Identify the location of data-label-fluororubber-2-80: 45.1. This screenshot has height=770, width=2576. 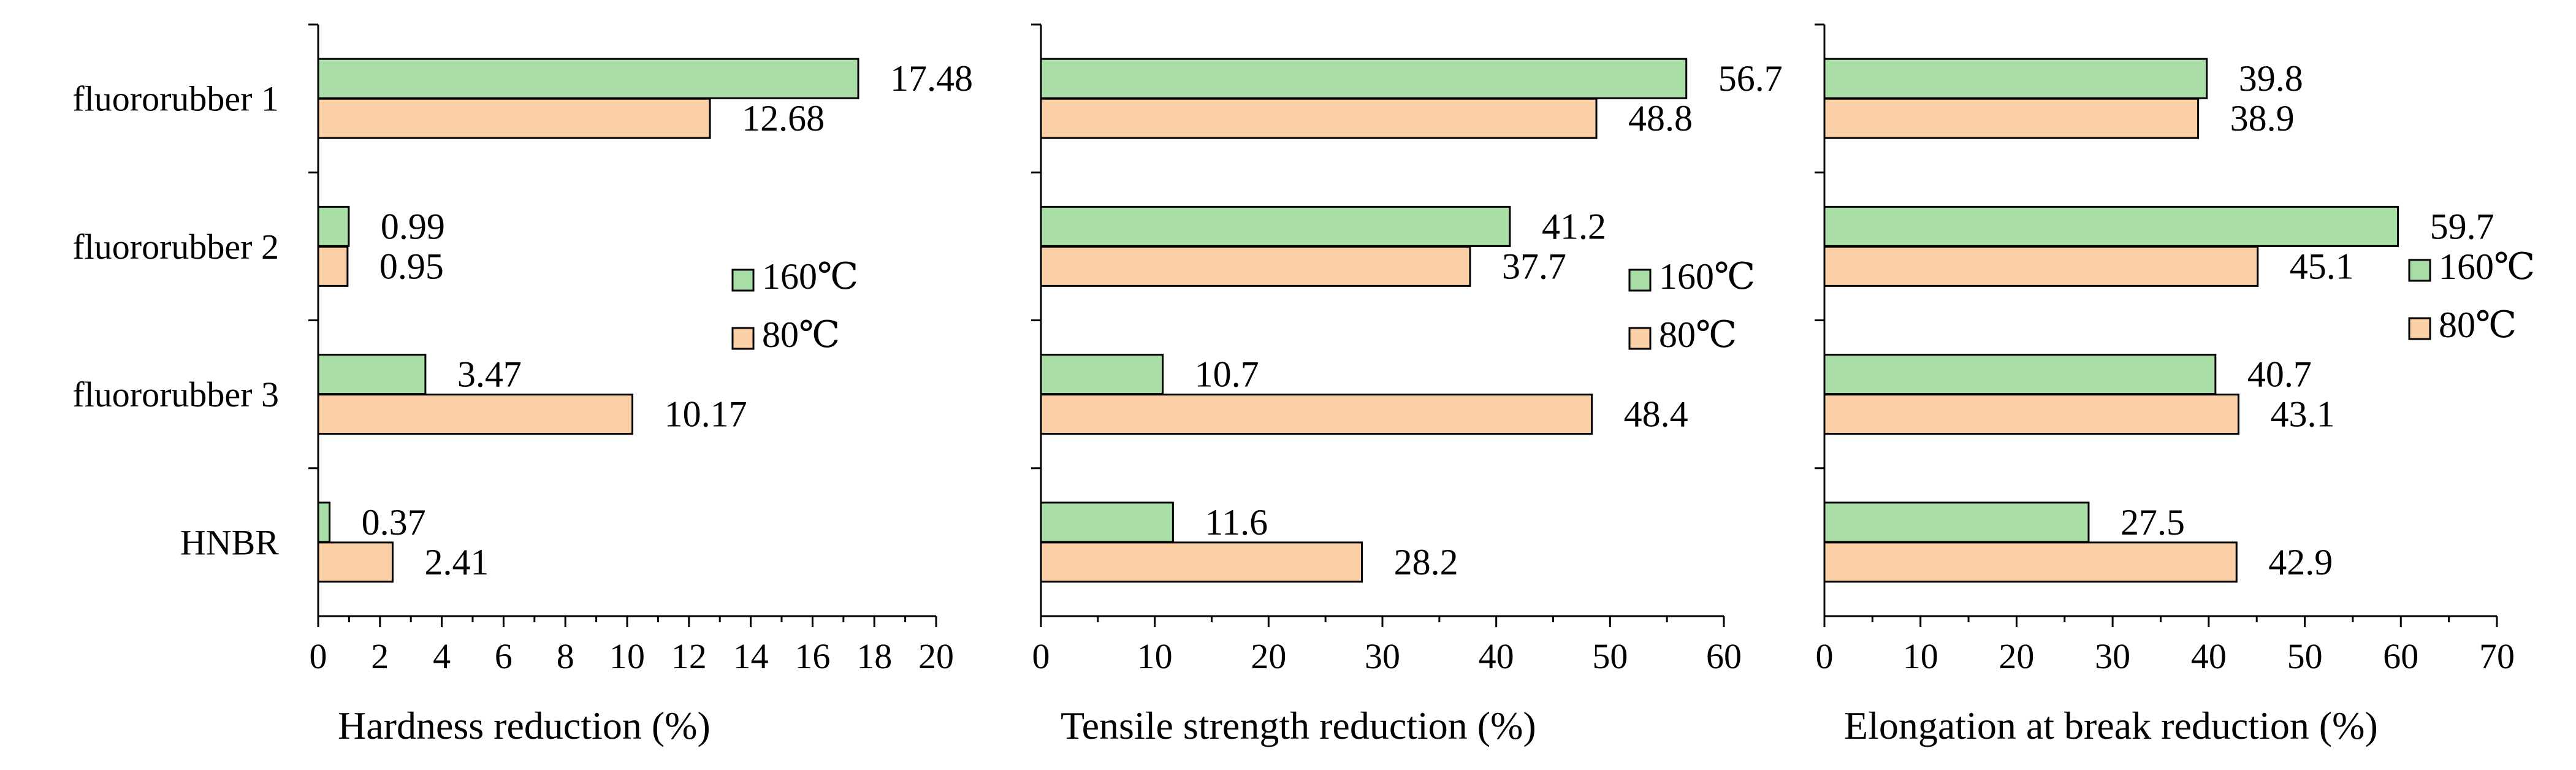
(2322, 266).